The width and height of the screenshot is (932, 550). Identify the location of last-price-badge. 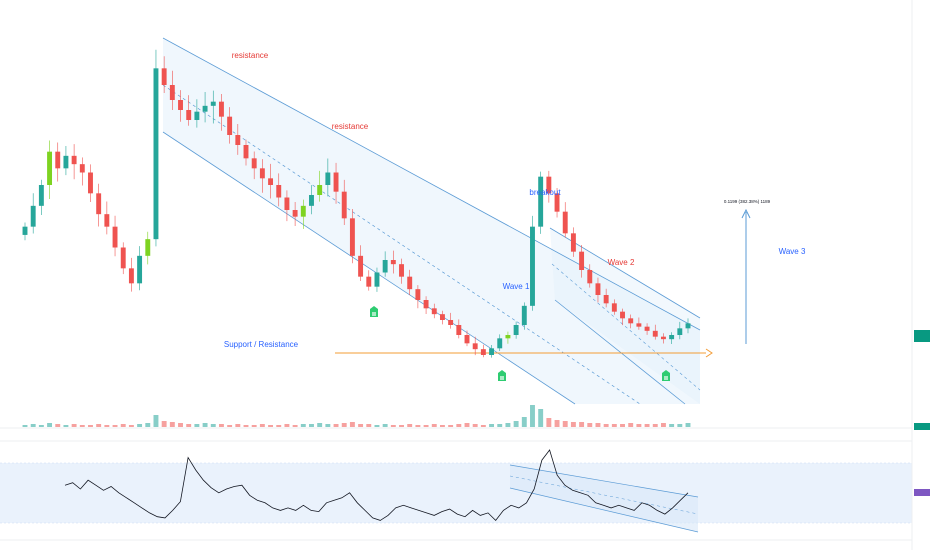
(922, 336).